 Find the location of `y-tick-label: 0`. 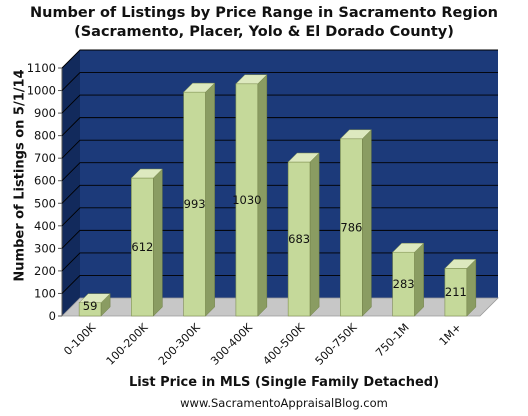

y-tick-label: 0 is located at coordinates (52, 316).